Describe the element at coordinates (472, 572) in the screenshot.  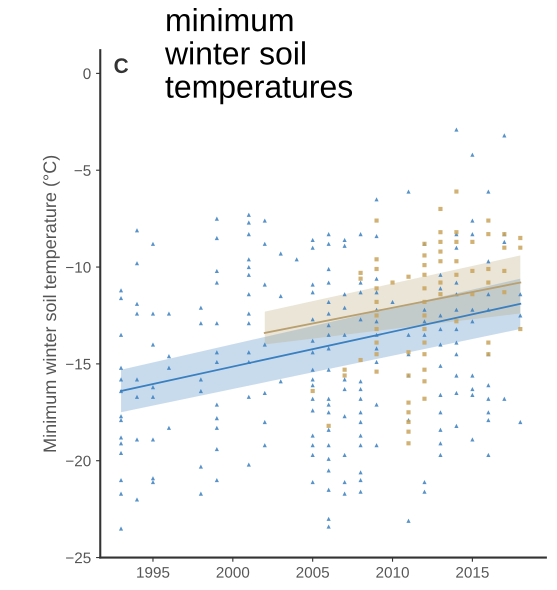
I see `x-tick-label: 2015` at that location.